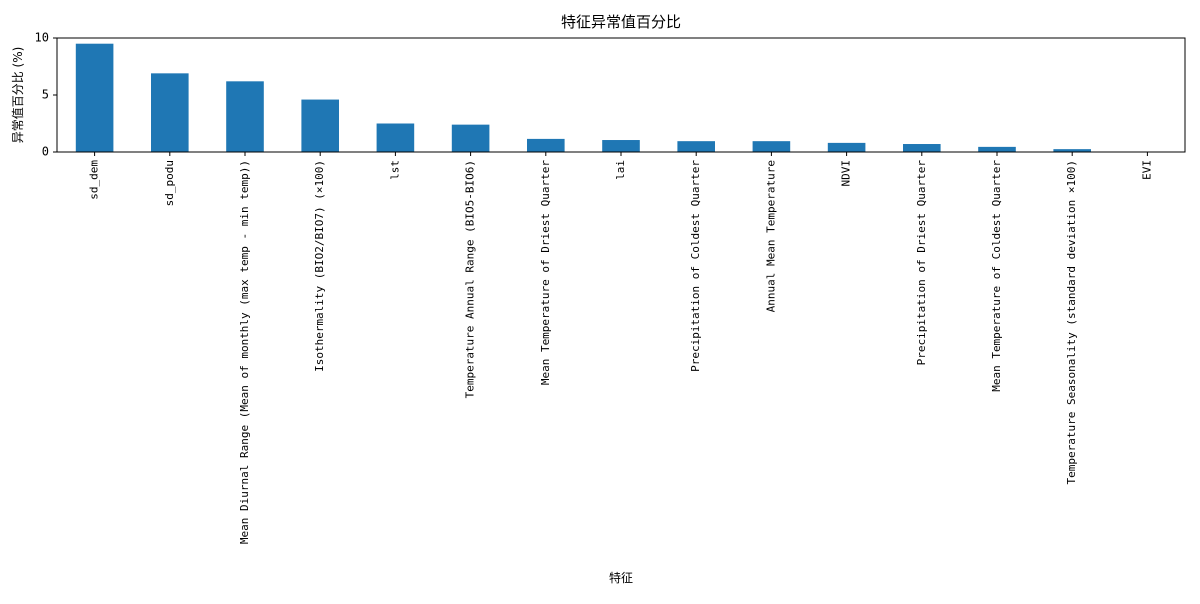  What do you see at coordinates (169, 183) in the screenshot?
I see `x-tick-label: sd_podu` at bounding box center [169, 183].